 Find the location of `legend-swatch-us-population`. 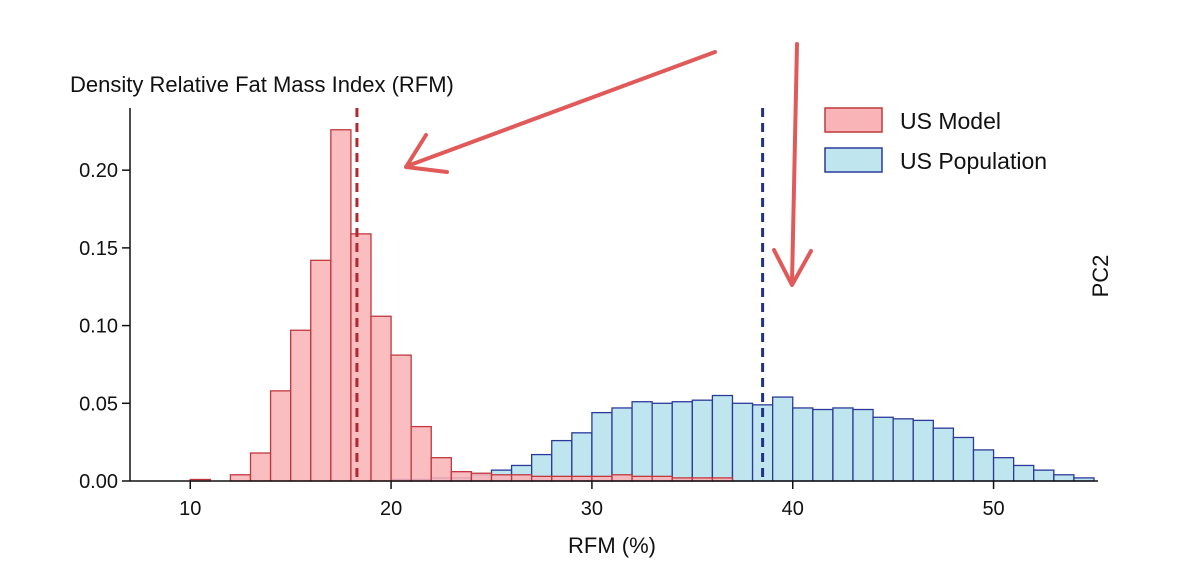

legend-swatch-us-population is located at coordinates (853, 160).